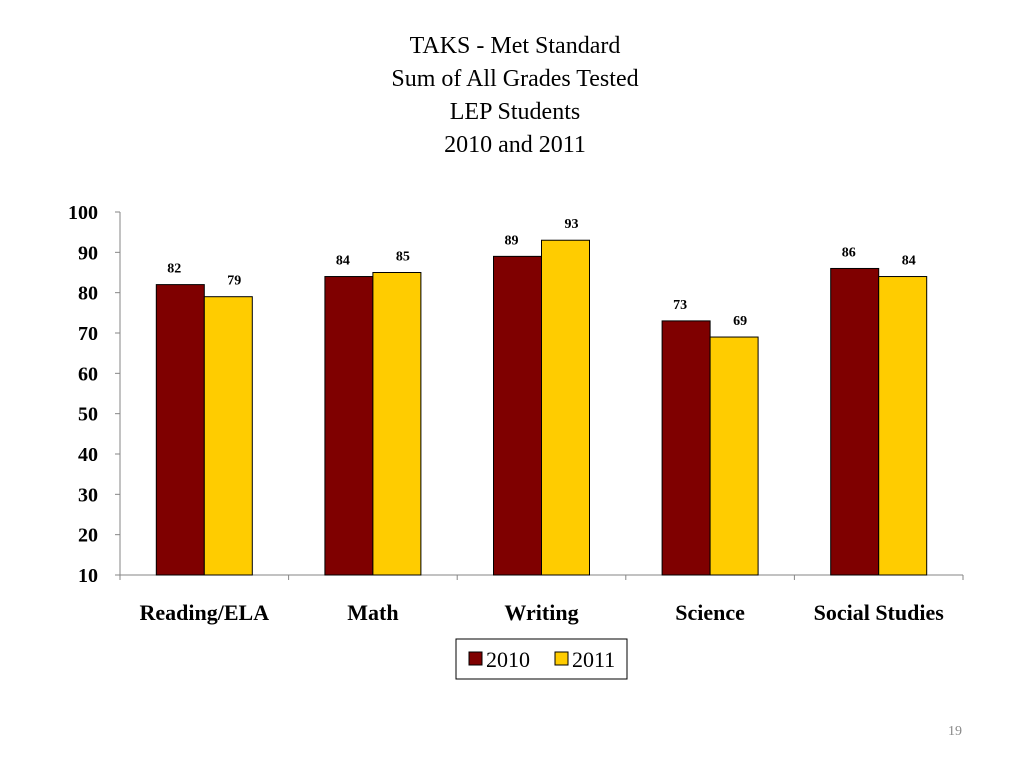 The height and width of the screenshot is (768, 1024). Describe the element at coordinates (740, 321) in the screenshot. I see `data-label: 69` at that location.